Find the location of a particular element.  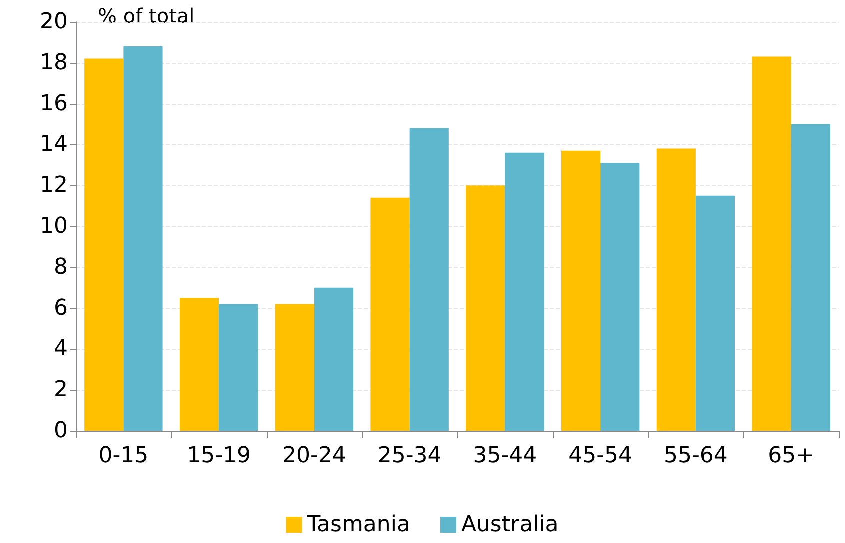

y-tick-label: 4 is located at coordinates (61, 349).